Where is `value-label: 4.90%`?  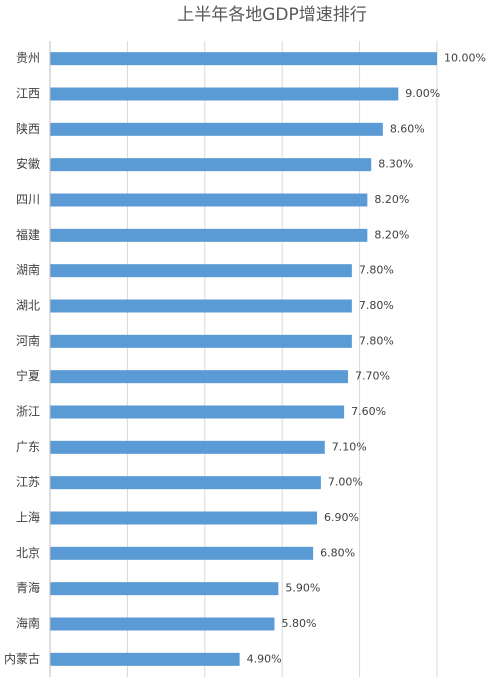 value-label: 4.90% is located at coordinates (264, 658).